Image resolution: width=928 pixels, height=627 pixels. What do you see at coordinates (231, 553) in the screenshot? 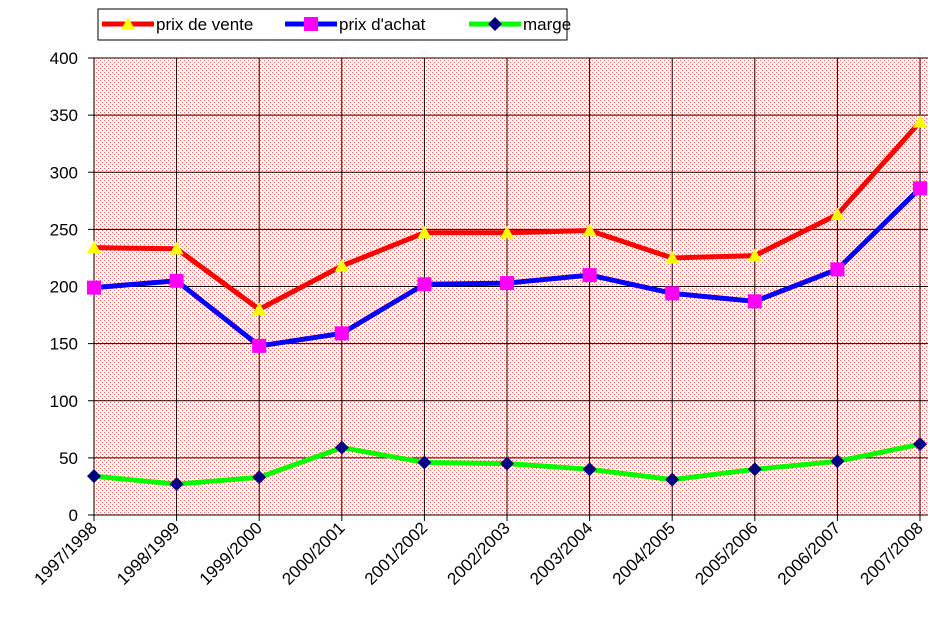
I see `x-tick-label: 1999/2000` at bounding box center [231, 553].